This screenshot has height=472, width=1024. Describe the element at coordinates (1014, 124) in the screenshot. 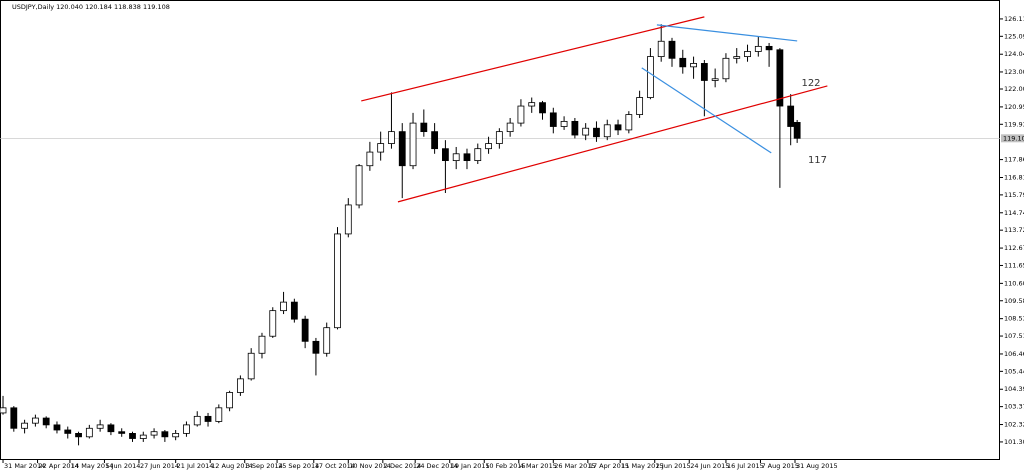

I see `y-tick-label: 119.930` at that location.